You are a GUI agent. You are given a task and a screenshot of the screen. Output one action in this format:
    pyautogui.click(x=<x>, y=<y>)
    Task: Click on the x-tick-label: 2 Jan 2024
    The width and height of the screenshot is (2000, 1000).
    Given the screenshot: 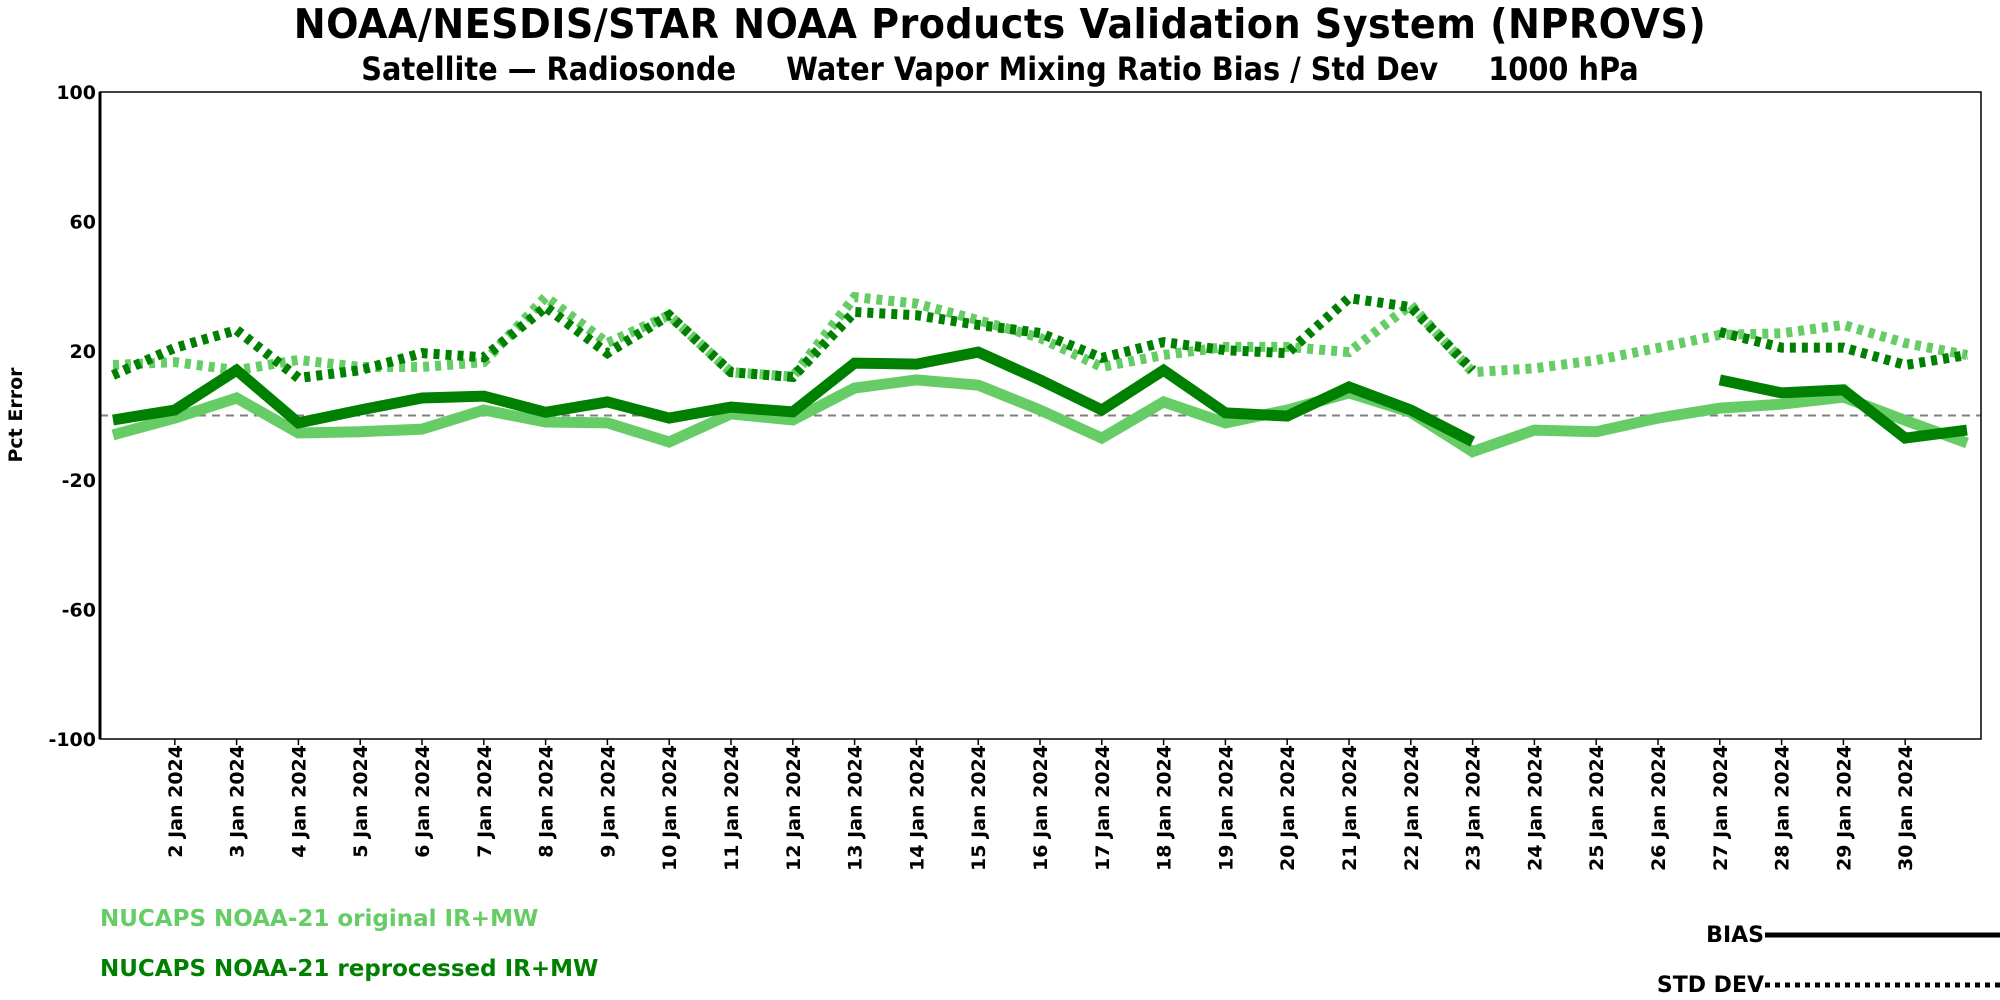 What is the action you would take?
    pyautogui.click(x=176, y=801)
    